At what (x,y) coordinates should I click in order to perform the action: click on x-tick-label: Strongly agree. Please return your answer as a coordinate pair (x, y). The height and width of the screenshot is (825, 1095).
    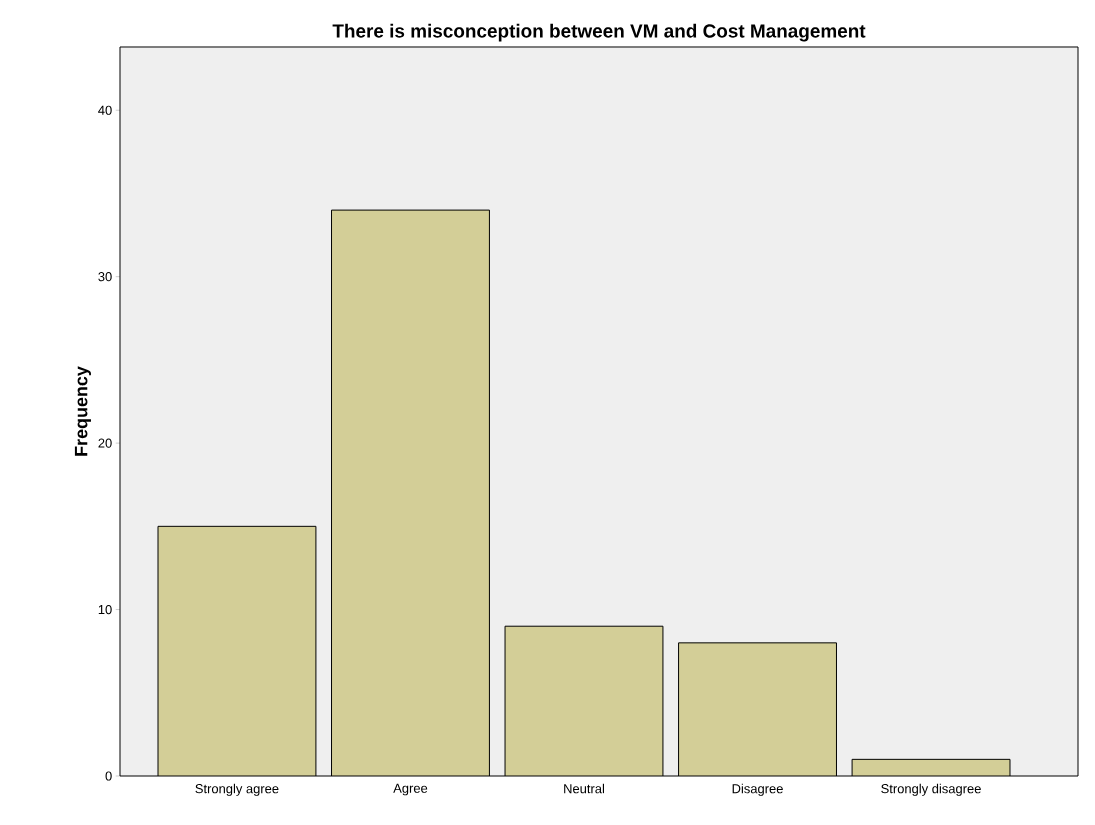
    Looking at the image, I should click on (237, 789).